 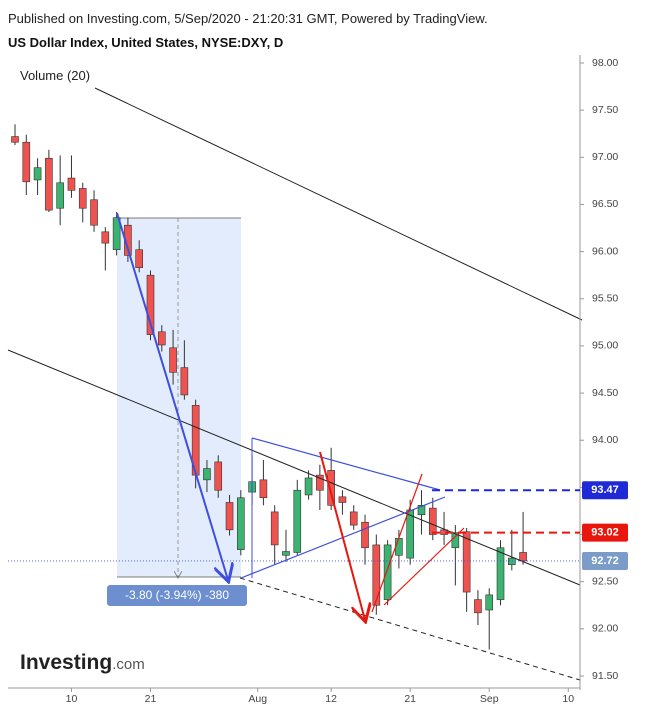 I want to click on y-tick-label: 94.00, so click(x=605, y=440).